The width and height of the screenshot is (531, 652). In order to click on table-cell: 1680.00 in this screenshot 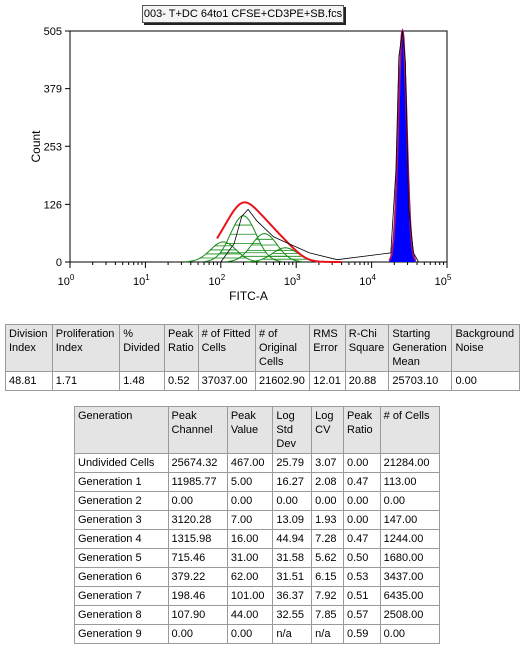, I will do `click(410, 558)`.